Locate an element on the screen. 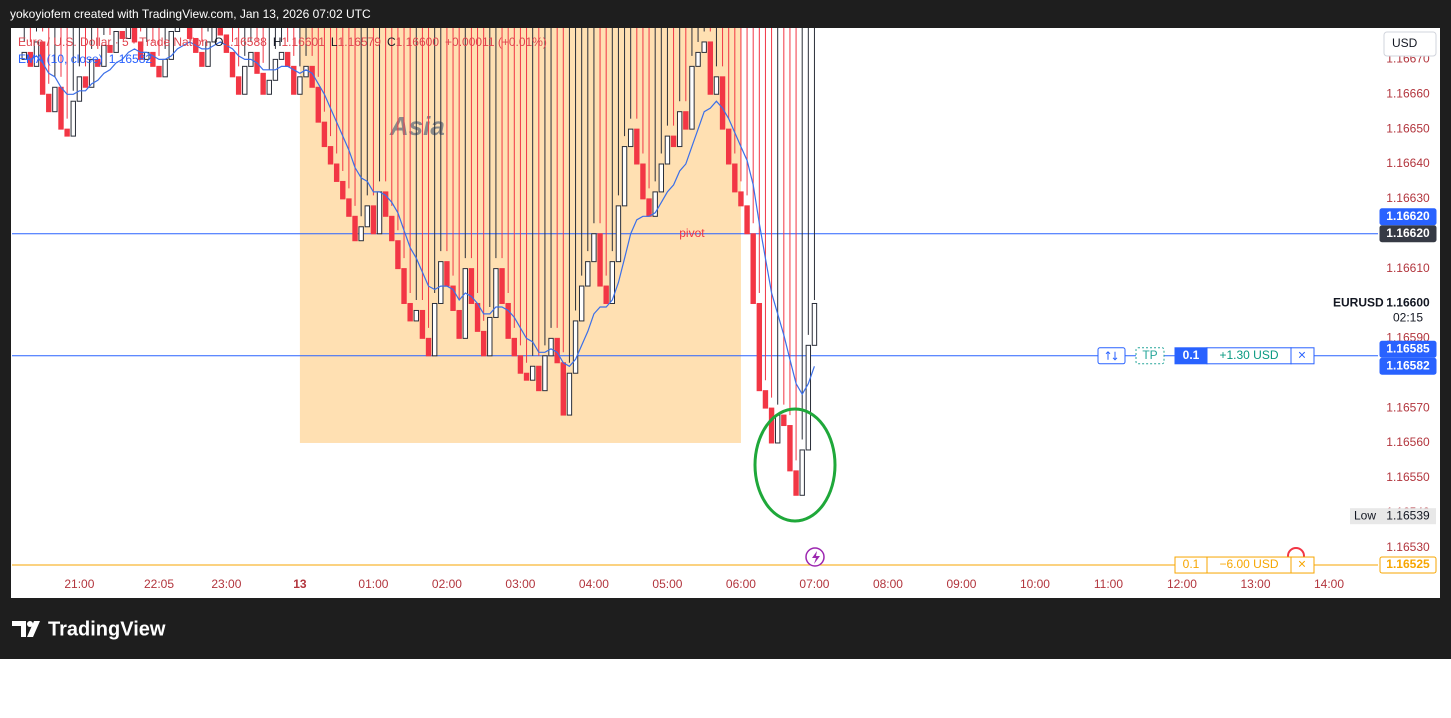 The height and width of the screenshot is (718, 1451). event-bolt is located at coordinates (816, 557).